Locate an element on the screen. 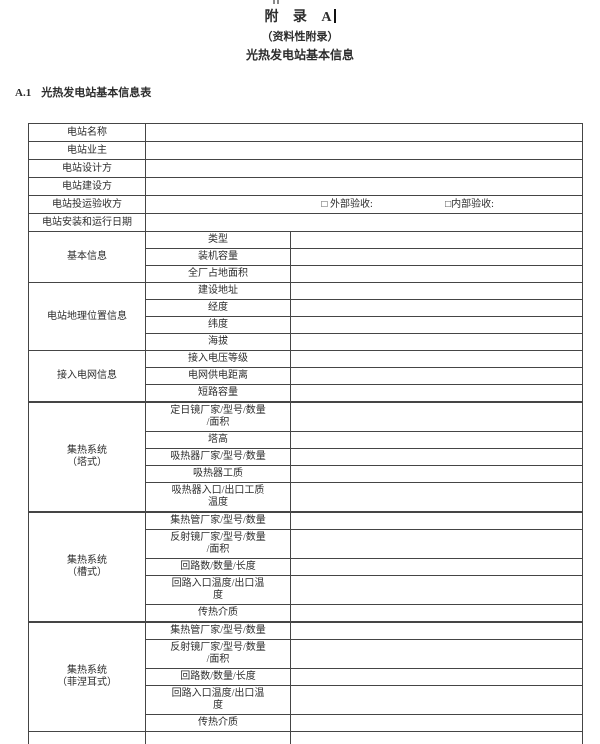  sub-label-cell: 电网供电距离 is located at coordinates (218, 376).